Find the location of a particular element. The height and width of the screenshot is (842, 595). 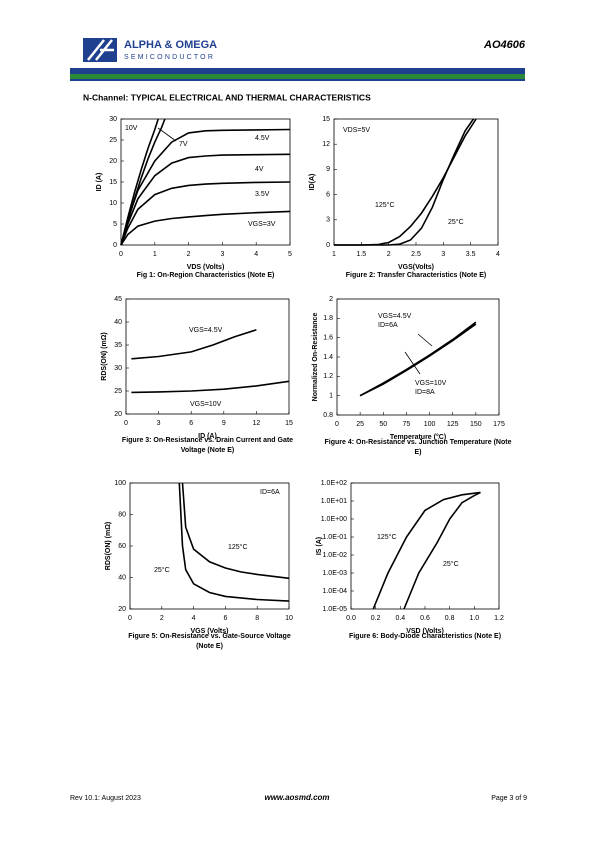

division: SEMICONDUCTOR is located at coordinates (169, 57).